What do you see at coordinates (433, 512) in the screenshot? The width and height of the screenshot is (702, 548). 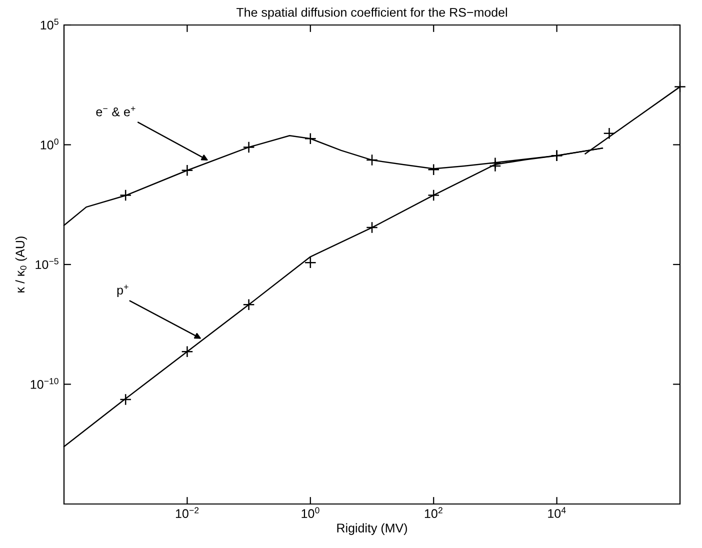 I see `x-tick-label: 10$^{2}$` at bounding box center [433, 512].